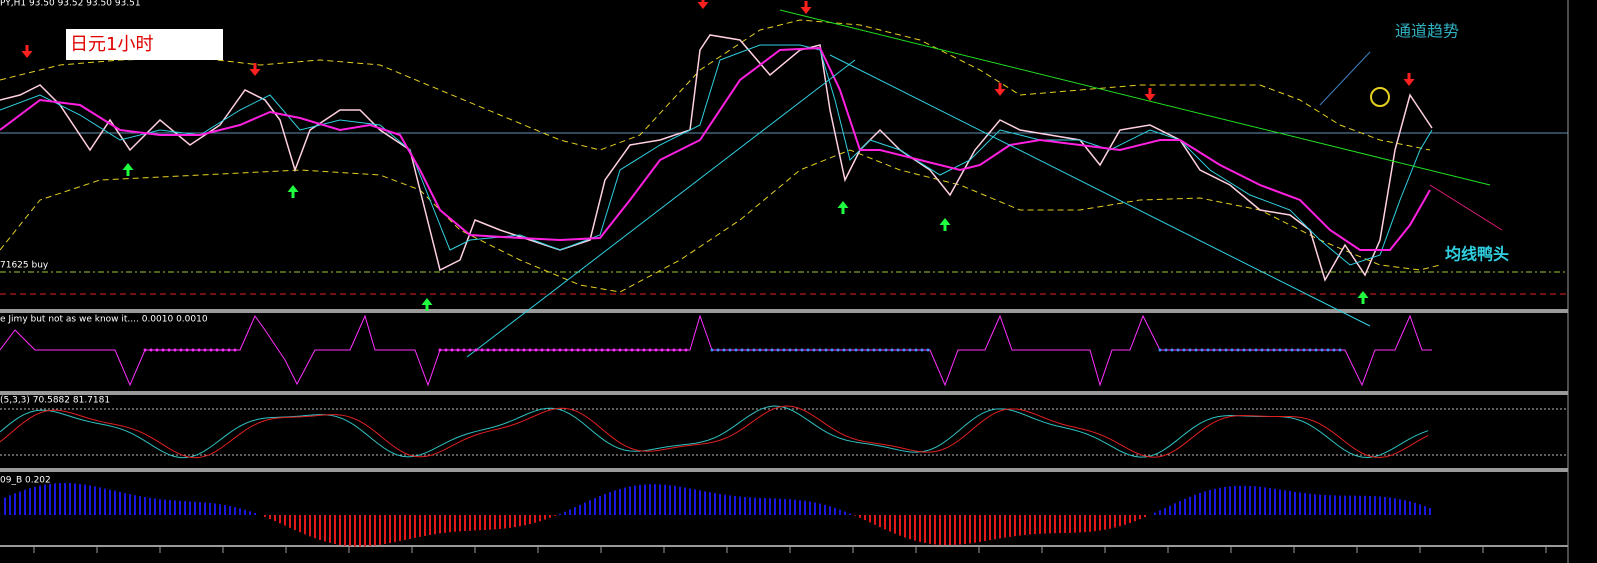 The height and width of the screenshot is (563, 1597). What do you see at coordinates (24, 266) in the screenshot?
I see `level-label: 71625 buy` at bounding box center [24, 266].